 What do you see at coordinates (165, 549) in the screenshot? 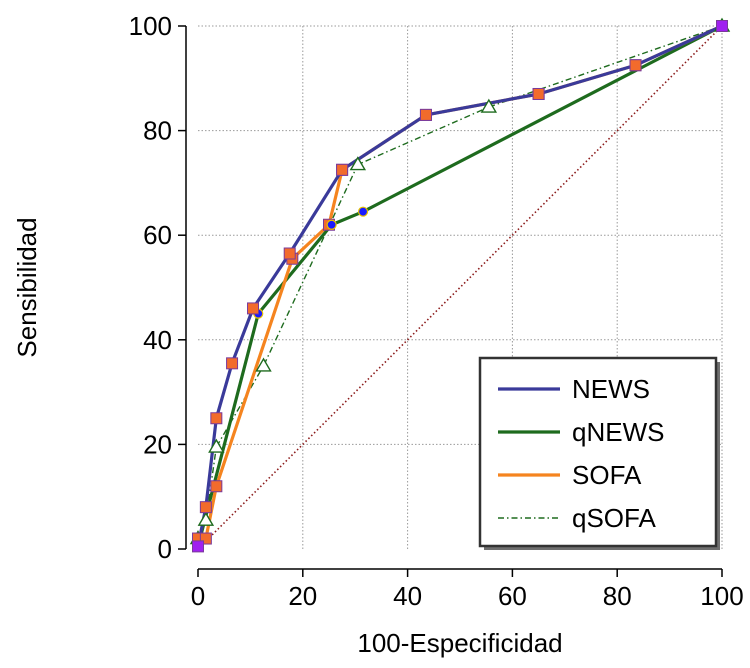
I see `y-tick-label: 0` at bounding box center [165, 549].